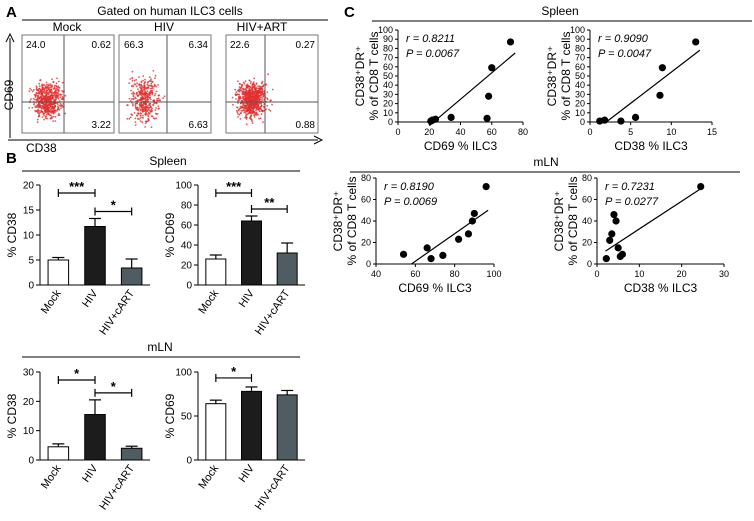 The height and width of the screenshot is (521, 754). What do you see at coordinates (623, 39) in the screenshot?
I see `r-value-label: r = 0.9090` at bounding box center [623, 39].